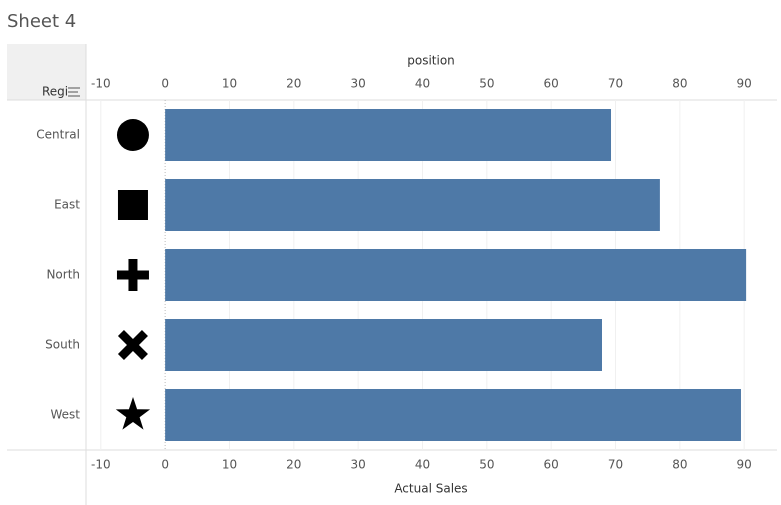  I want to click on x-tick-label: 80, so click(679, 465).